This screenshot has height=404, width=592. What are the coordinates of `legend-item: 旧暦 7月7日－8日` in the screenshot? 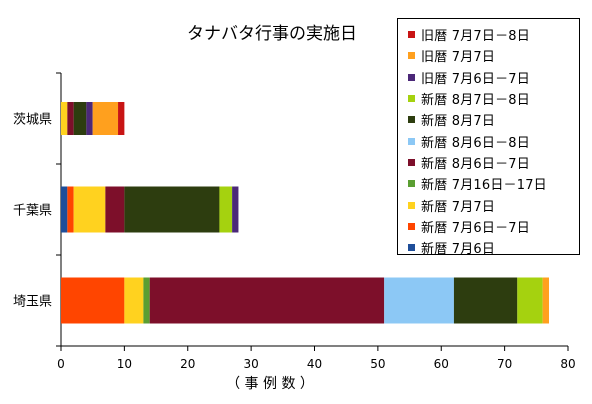 It's located at (493, 34).